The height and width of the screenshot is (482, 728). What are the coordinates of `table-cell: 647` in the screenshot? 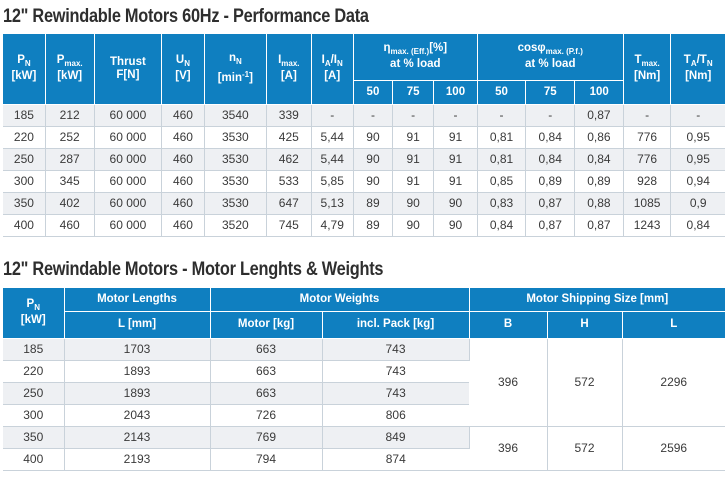 It's located at (289, 203).